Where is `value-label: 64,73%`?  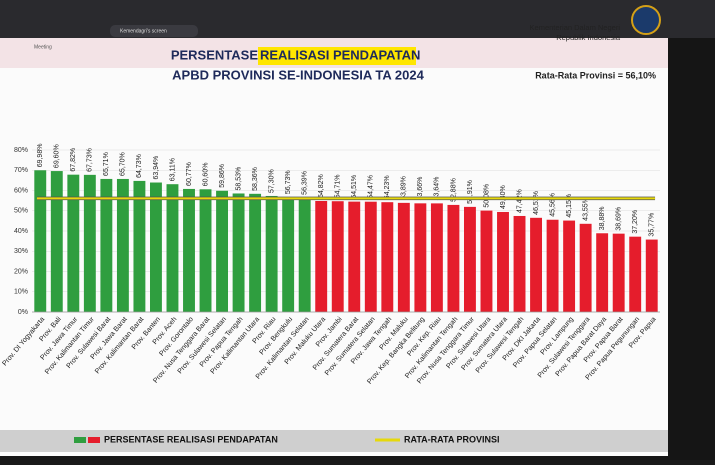 value-label: 64,73% is located at coordinates (139, 166).